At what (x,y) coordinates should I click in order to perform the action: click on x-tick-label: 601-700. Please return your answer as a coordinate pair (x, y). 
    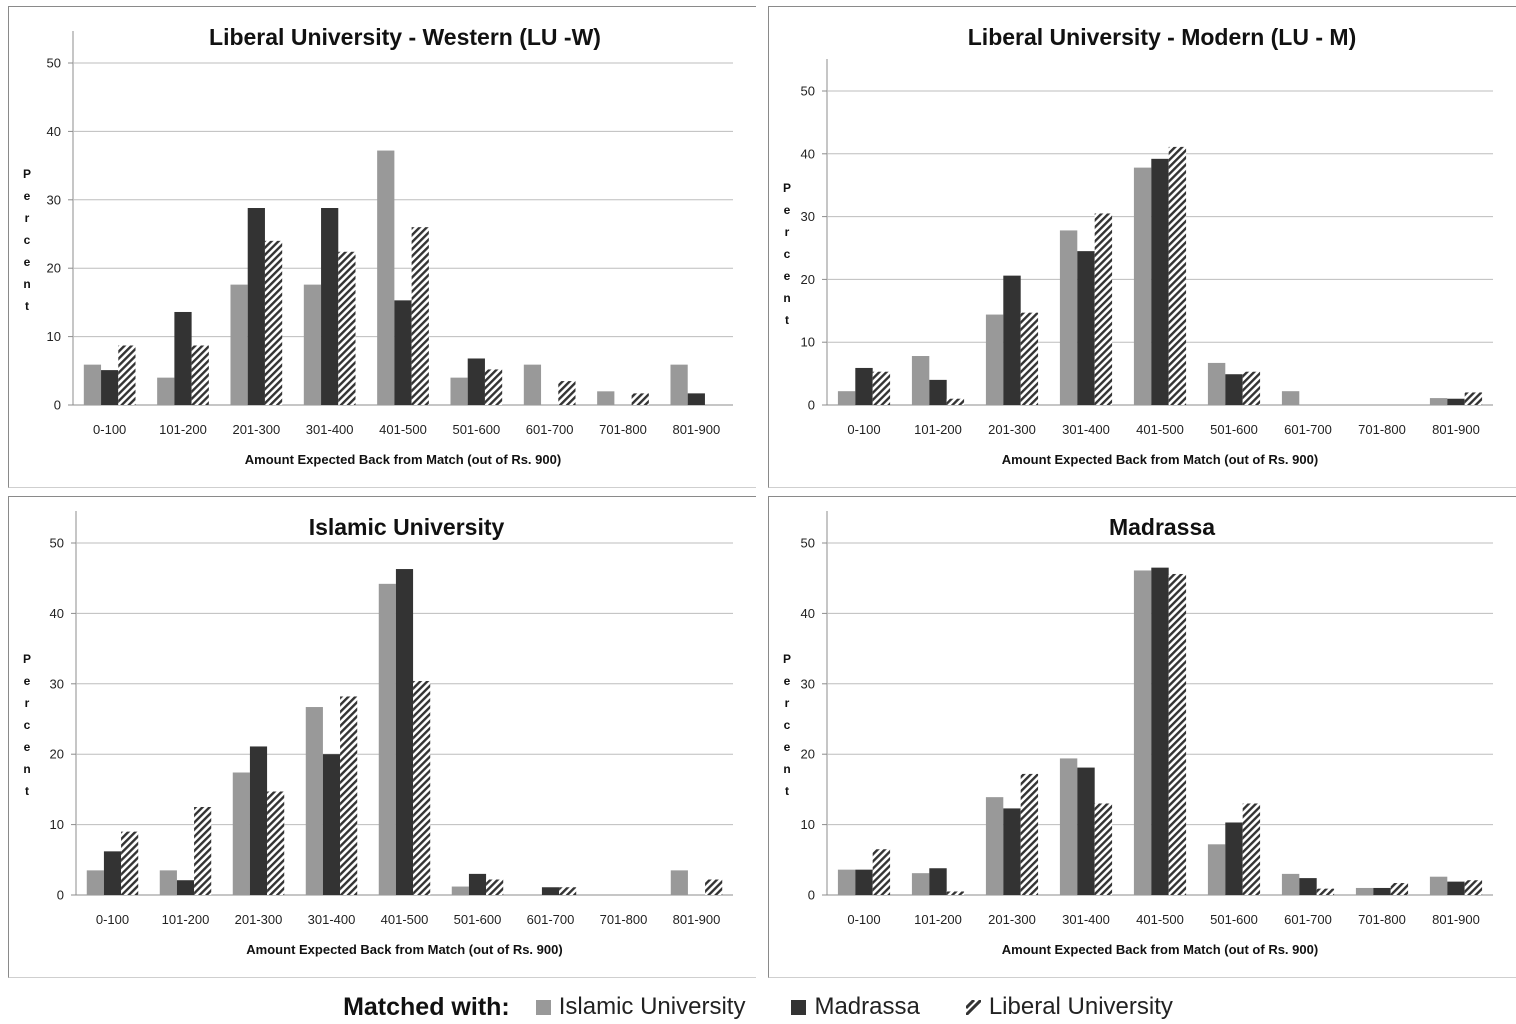
    Looking at the image, I should click on (1308, 429).